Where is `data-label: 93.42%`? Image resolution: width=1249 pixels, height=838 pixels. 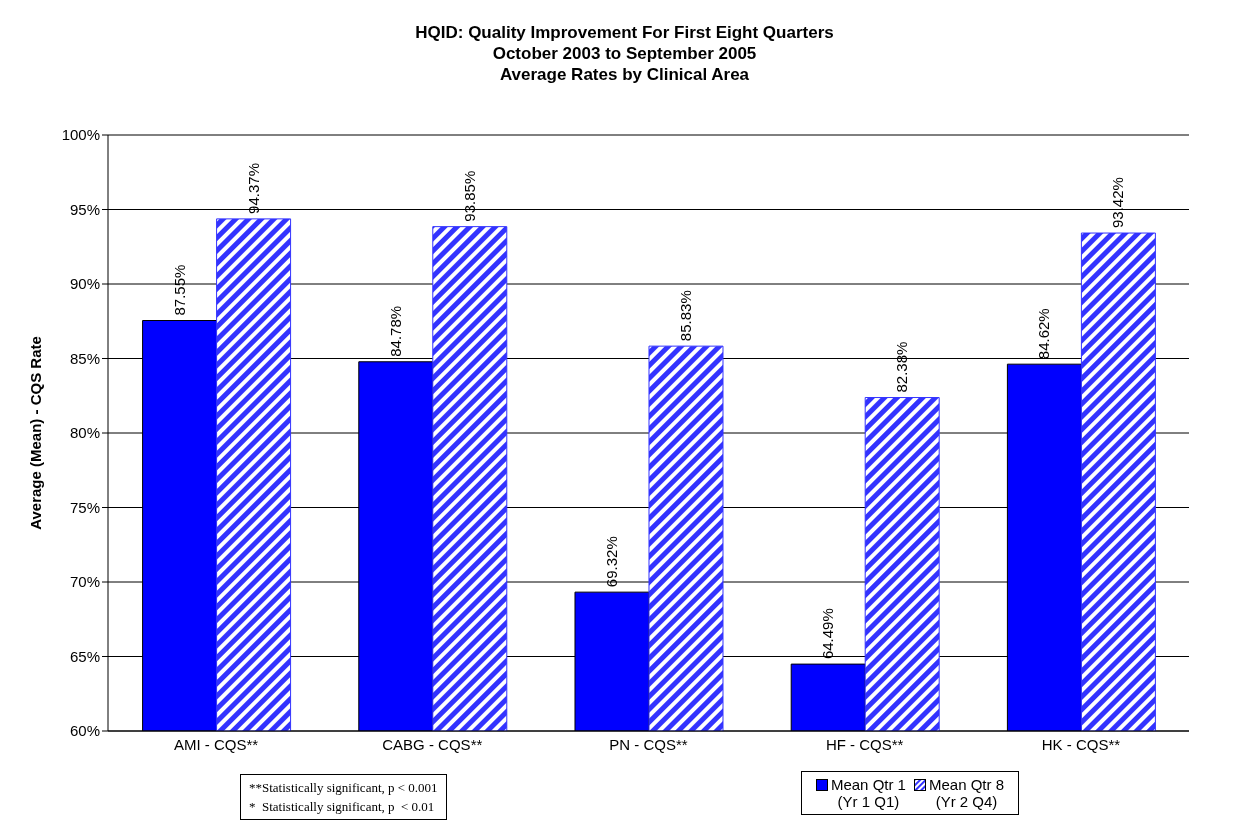 data-label: 93.42% is located at coordinates (1118, 203).